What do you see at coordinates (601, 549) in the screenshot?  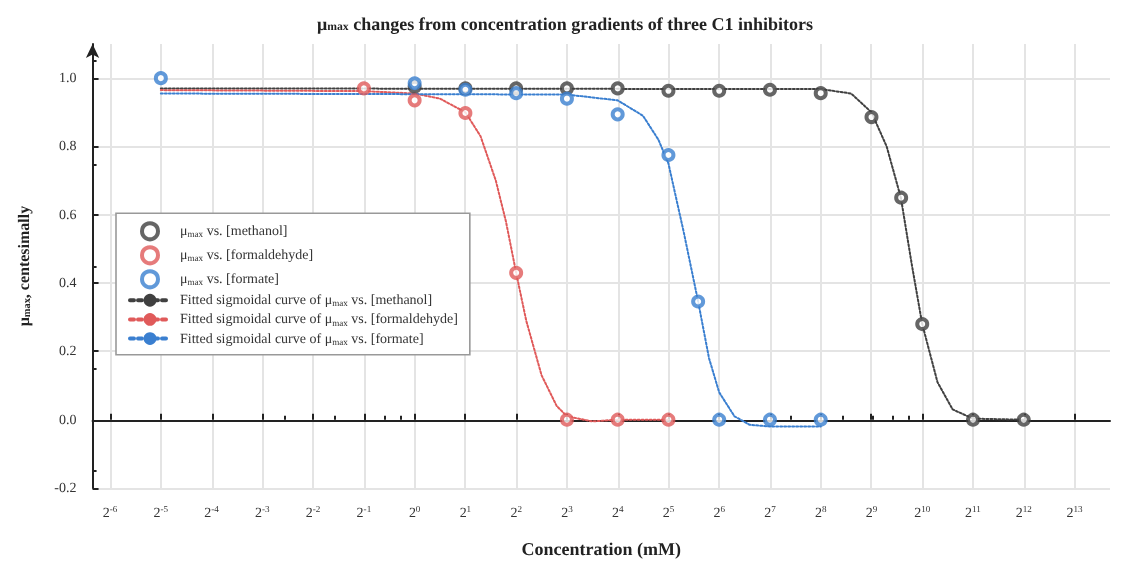 I see `x-axis-title: Concentration (mM)` at bounding box center [601, 549].